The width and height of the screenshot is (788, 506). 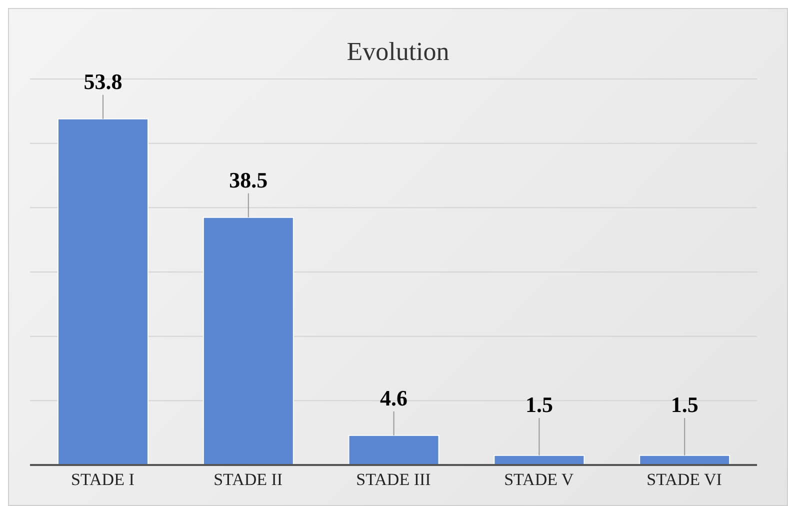 What do you see at coordinates (398, 52) in the screenshot?
I see `chart-title: Evolution` at bounding box center [398, 52].